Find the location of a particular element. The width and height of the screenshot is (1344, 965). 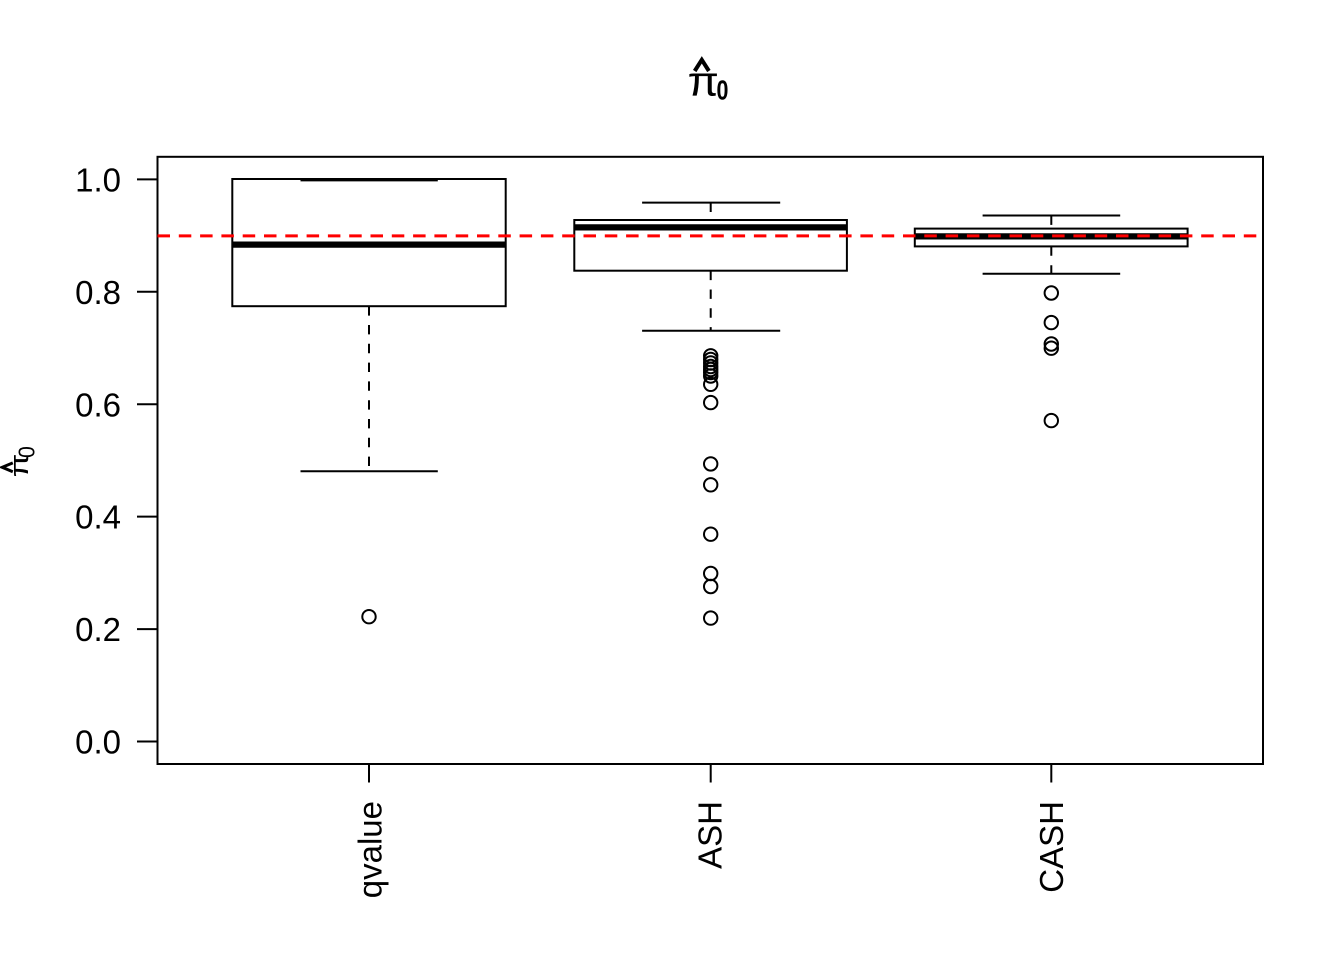

svg-text: 0.2 is located at coordinates (98, 629).